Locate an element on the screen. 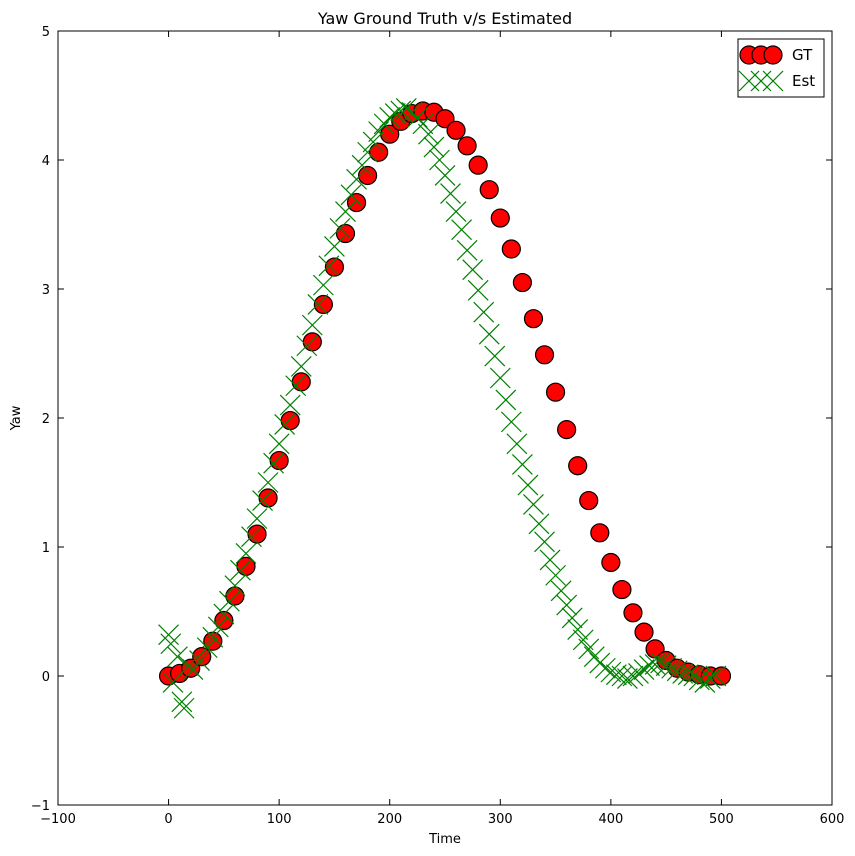 This screenshot has height=856, width=855. y-tick-label: −1 is located at coordinates (40, 806).